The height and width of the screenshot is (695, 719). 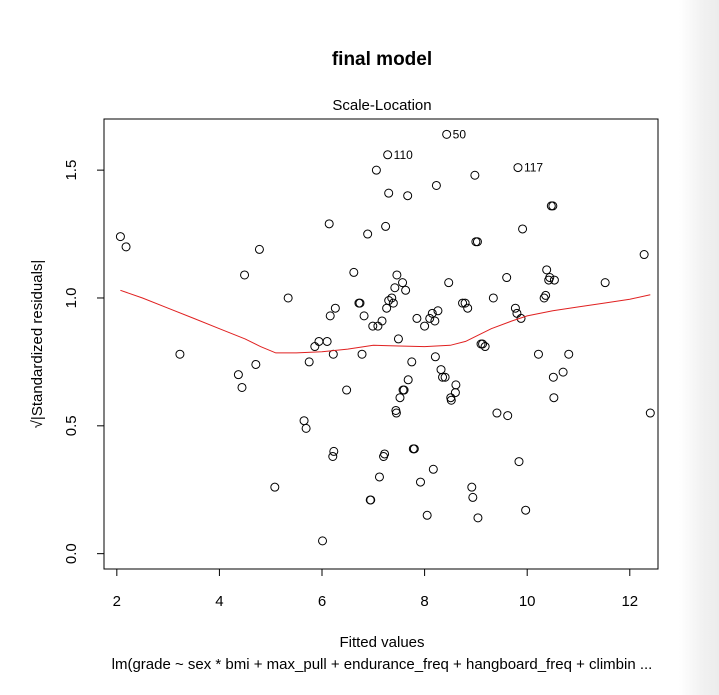 I want to click on x-tick-label: 4, so click(x=219, y=601).